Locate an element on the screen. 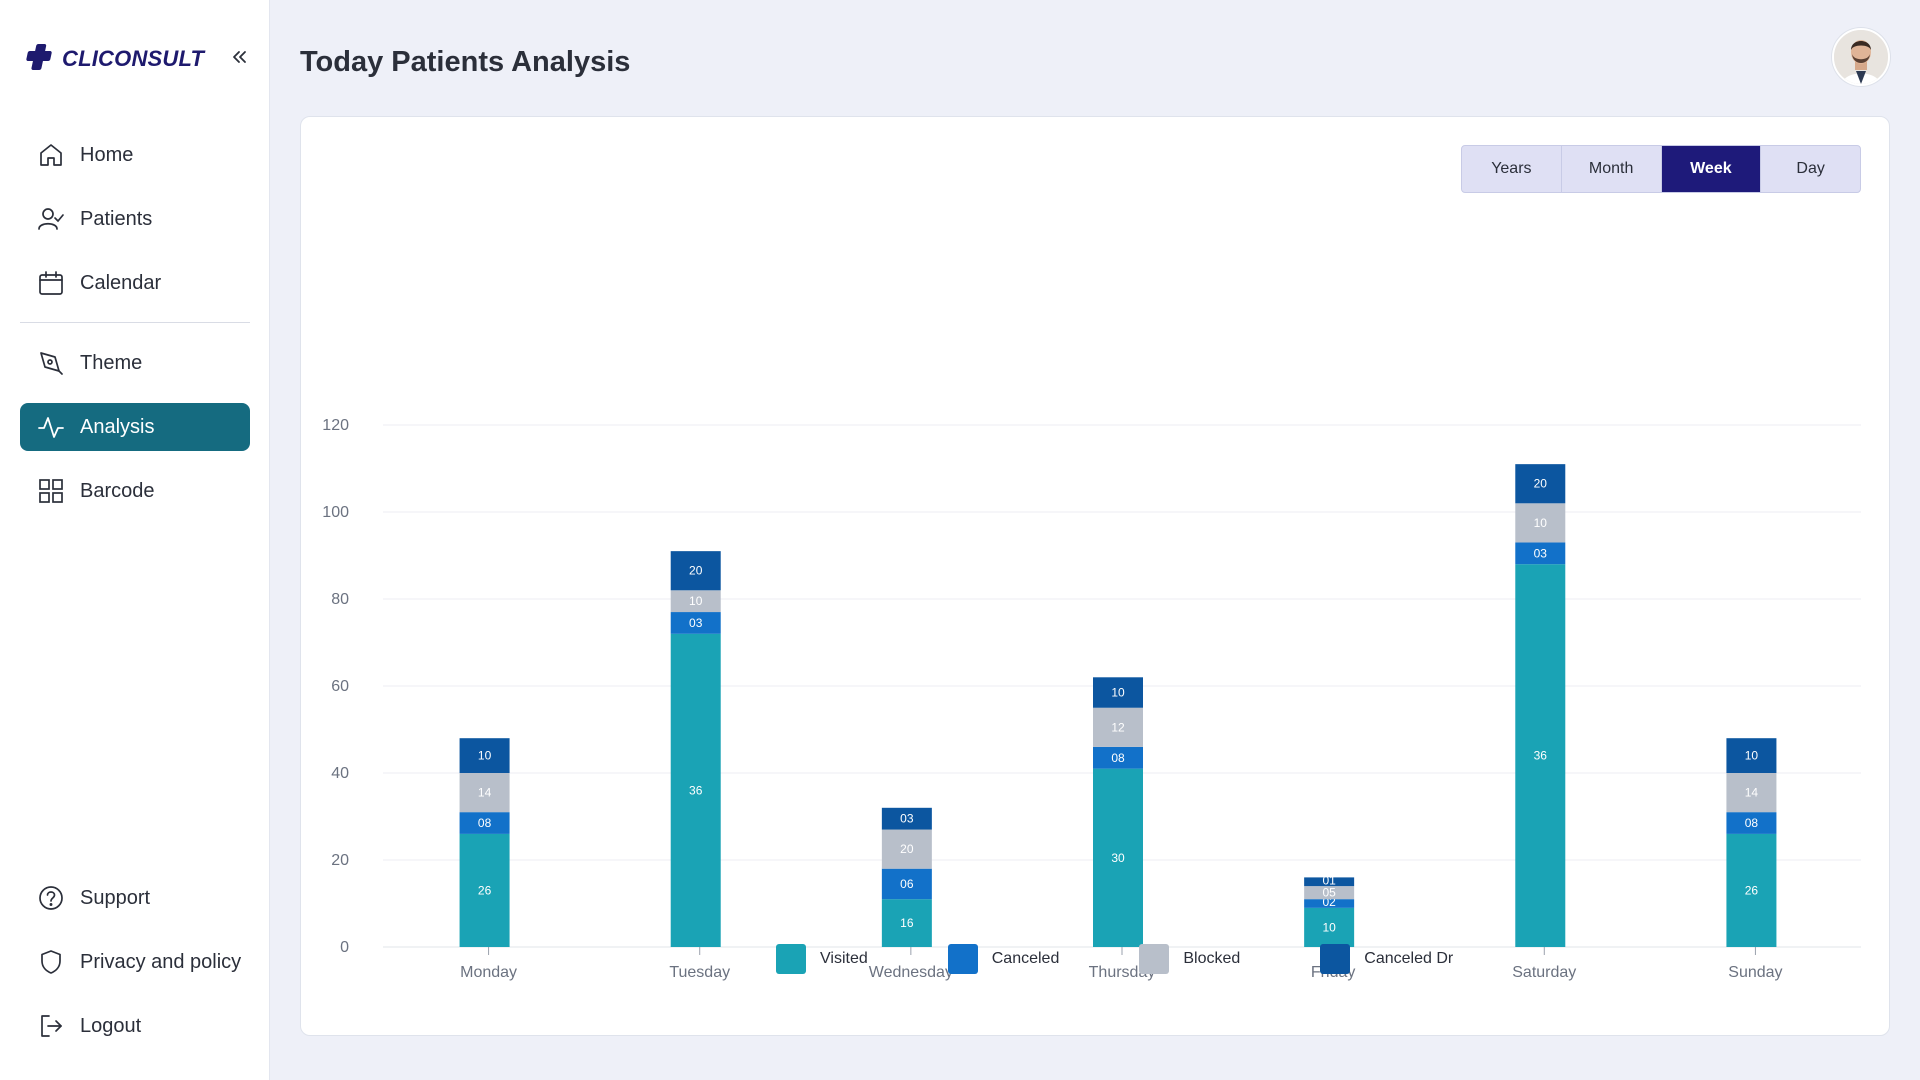  sidebar-item-privacy: Privacy and policy is located at coordinates (135, 962).